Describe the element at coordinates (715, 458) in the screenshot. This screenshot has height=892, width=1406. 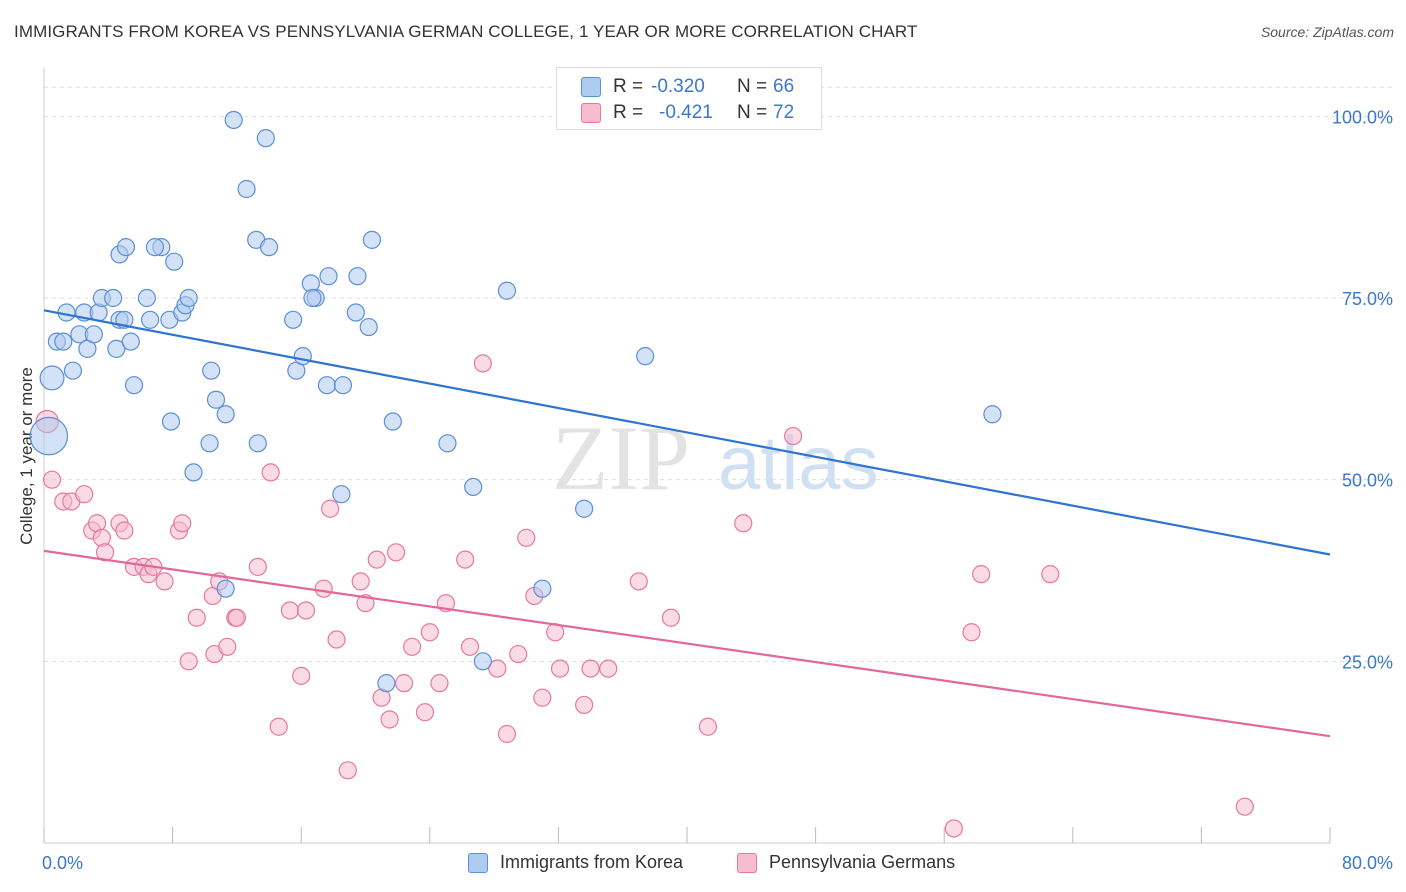
I see `zipatlas-watermark: ZIP atlas` at that location.